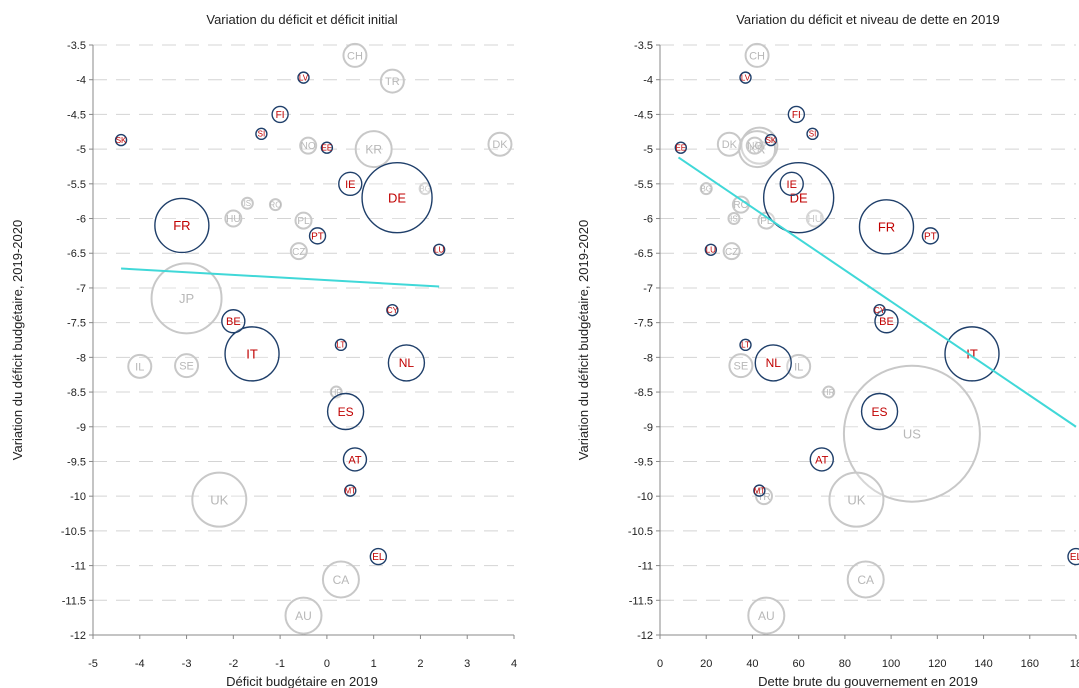  I want to click on bubble-ee: EE, so click(680, 147).